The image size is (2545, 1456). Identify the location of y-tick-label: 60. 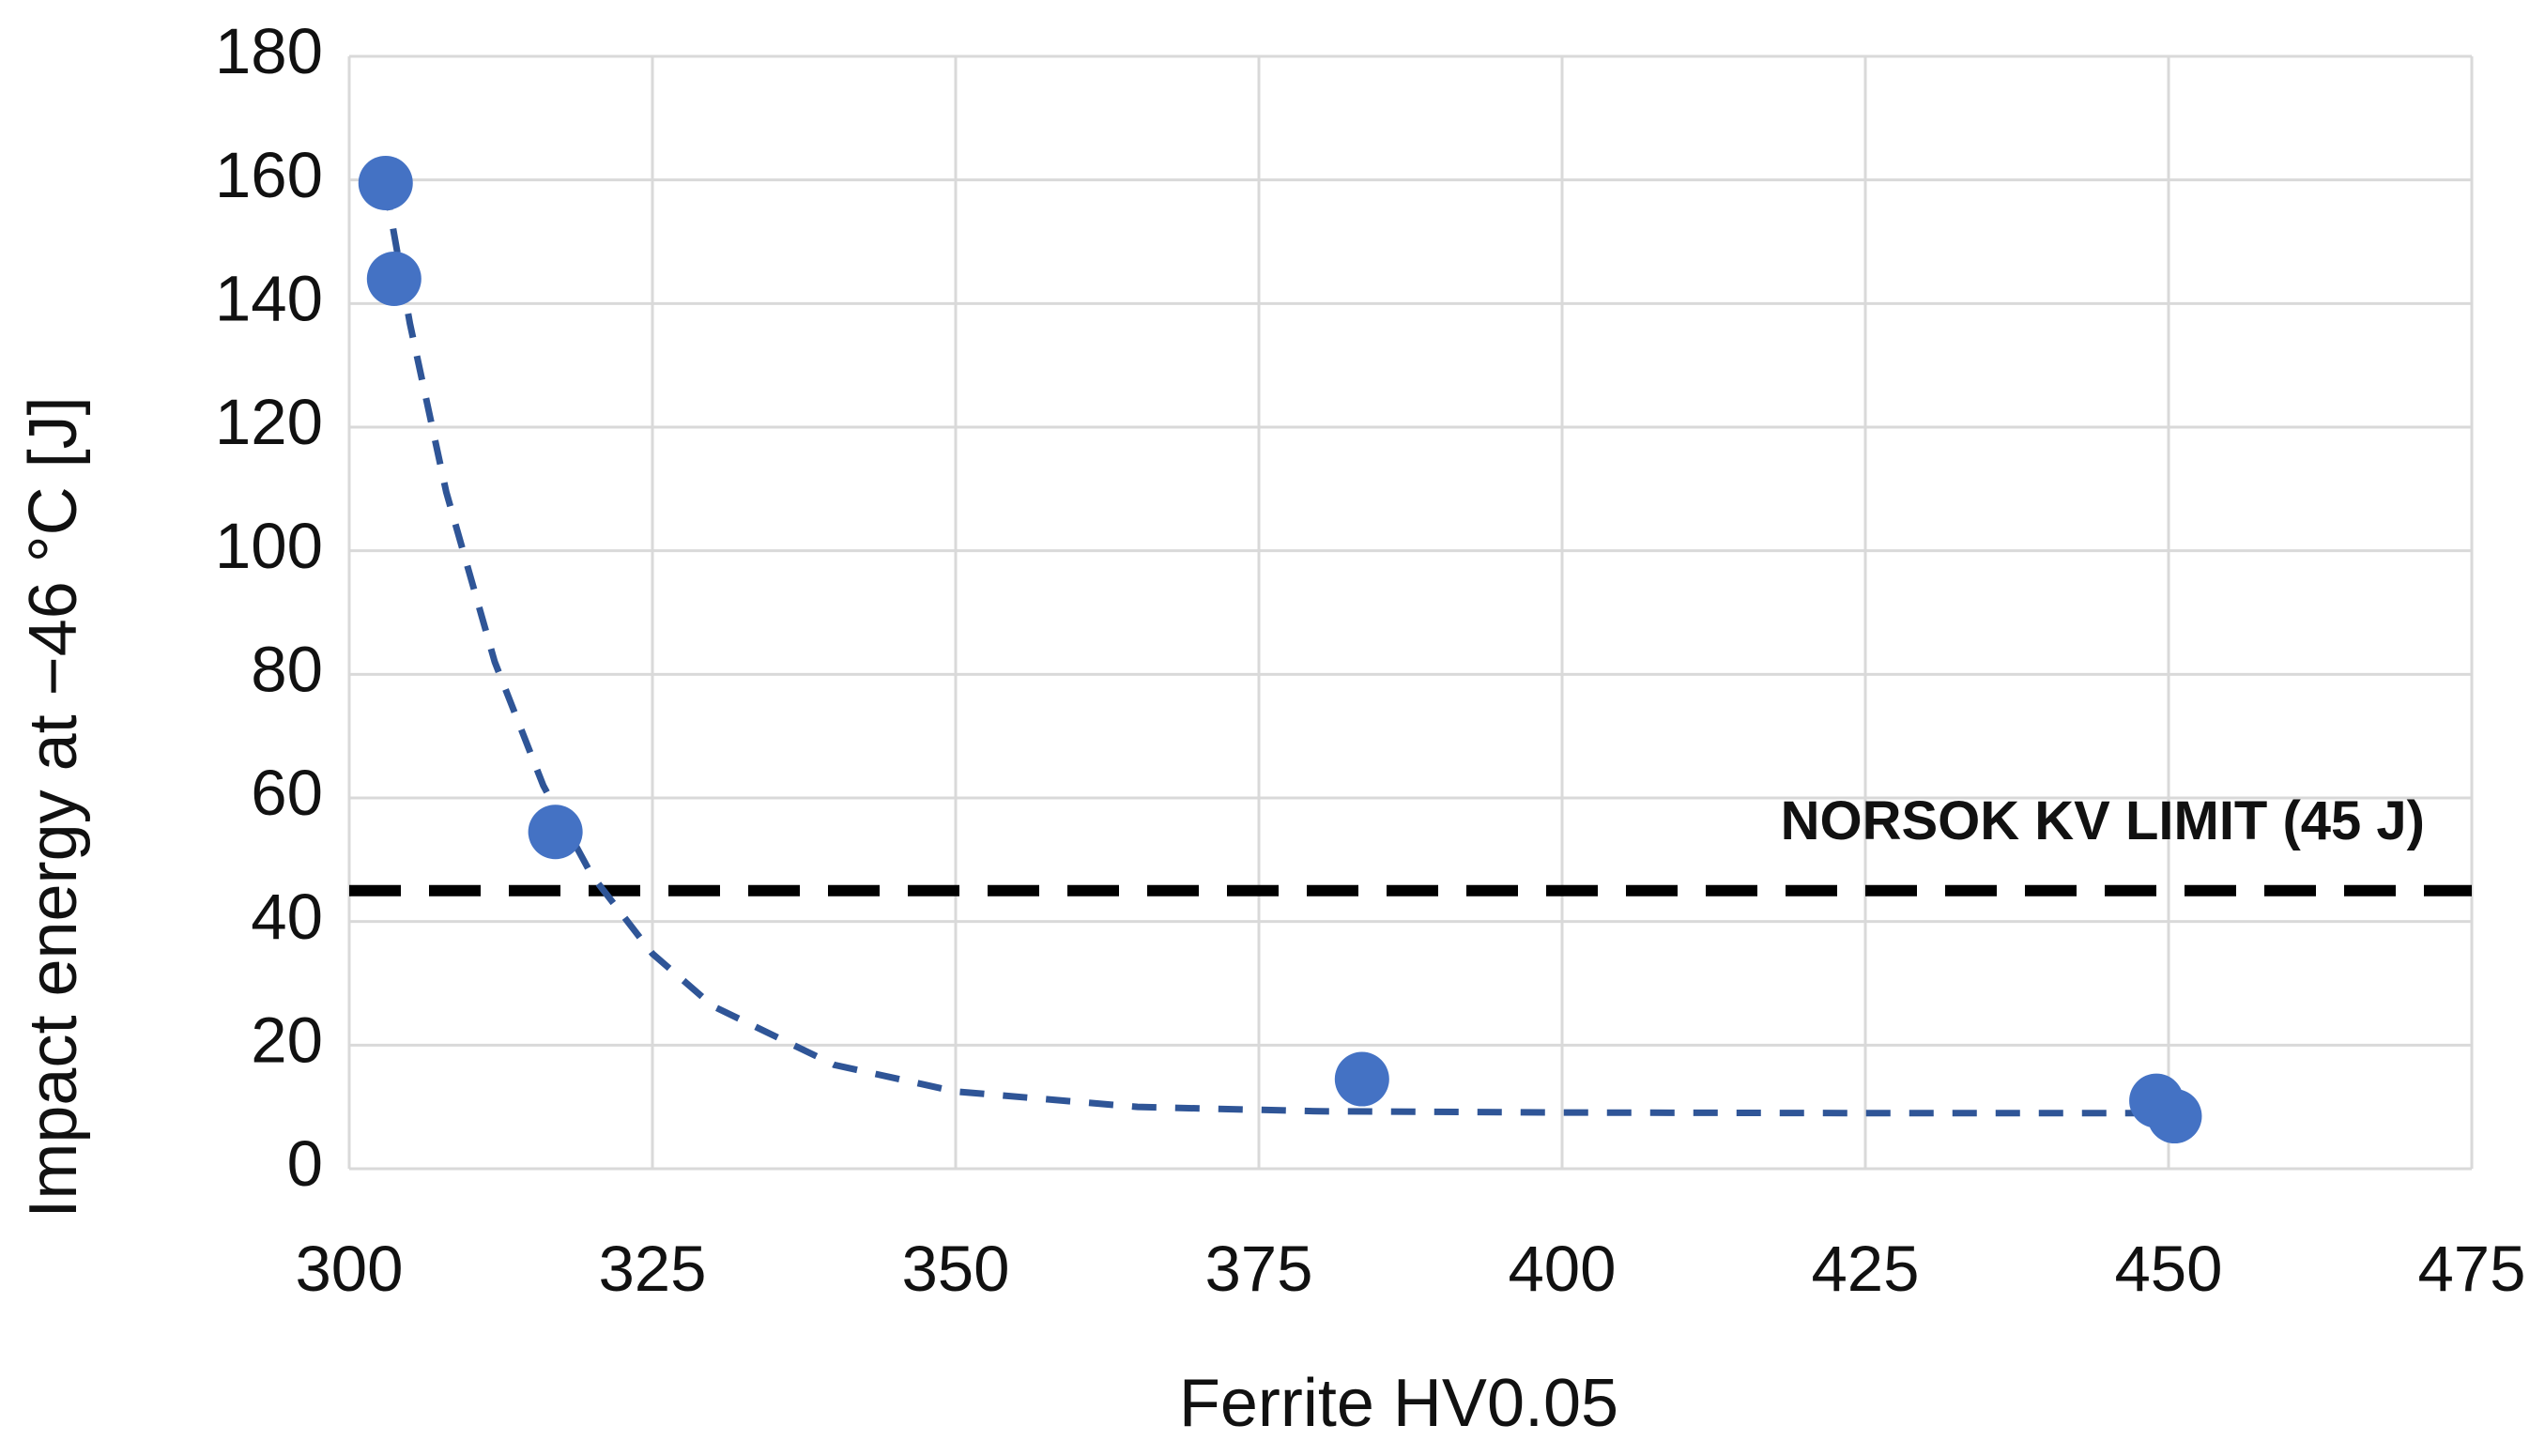
(287, 793).